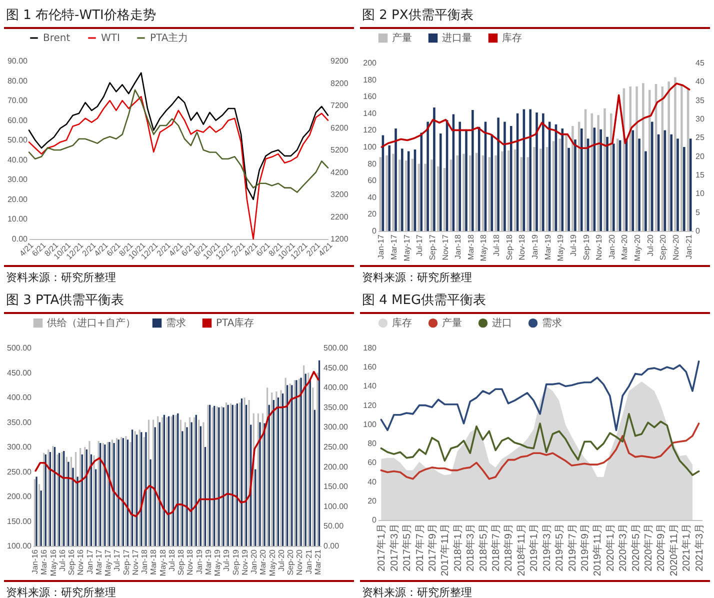 This screenshot has width=714, height=598. What do you see at coordinates (700, 156) in the screenshot?
I see `y2-tick-label: 20` at bounding box center [700, 156].